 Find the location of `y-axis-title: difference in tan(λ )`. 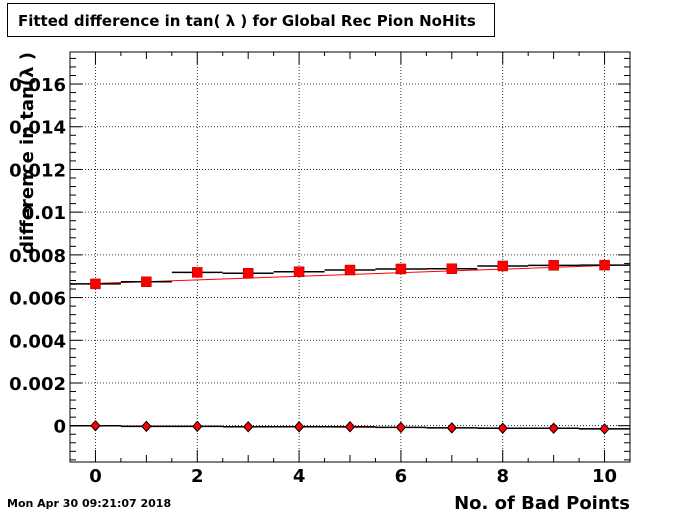

y-axis-title: difference in tan(λ ) is located at coordinates (27, 153).